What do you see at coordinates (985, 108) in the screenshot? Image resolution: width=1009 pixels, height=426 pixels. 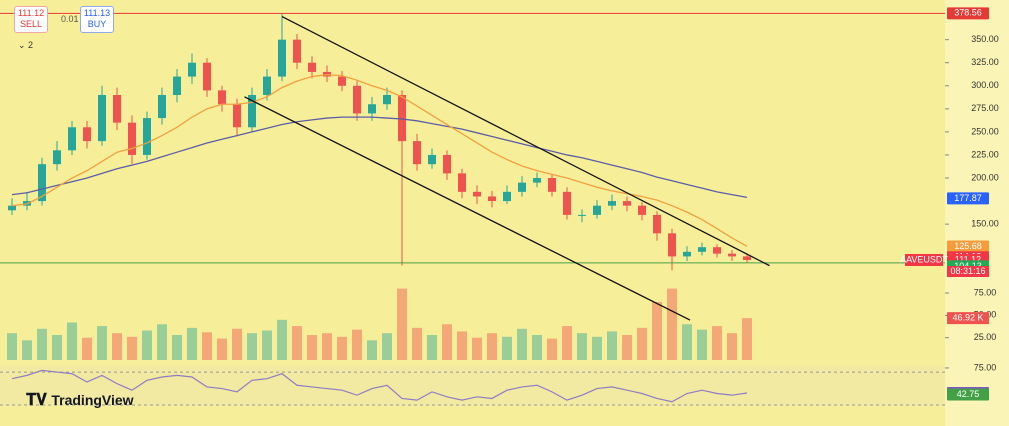 I see `y-tick-label: 275.00` at bounding box center [985, 108].